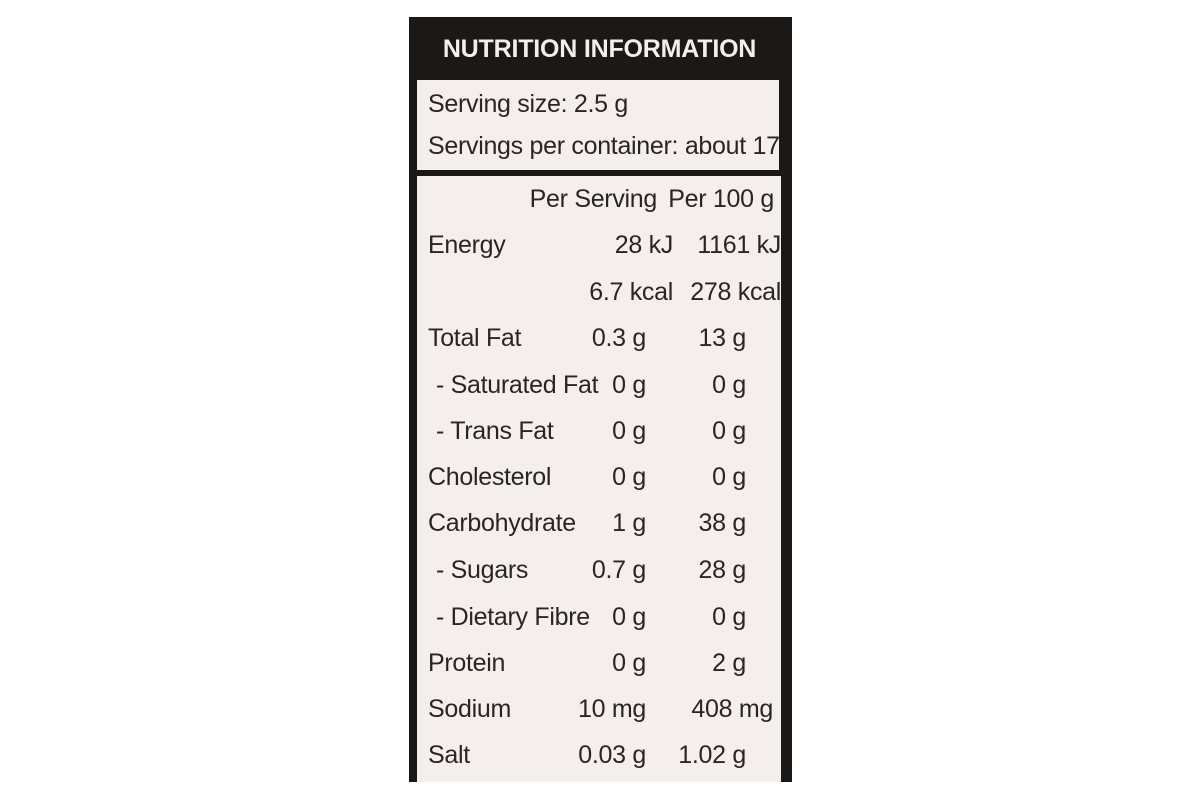  I want to click on nutrient-per-serving: 10 mg, so click(612, 709).